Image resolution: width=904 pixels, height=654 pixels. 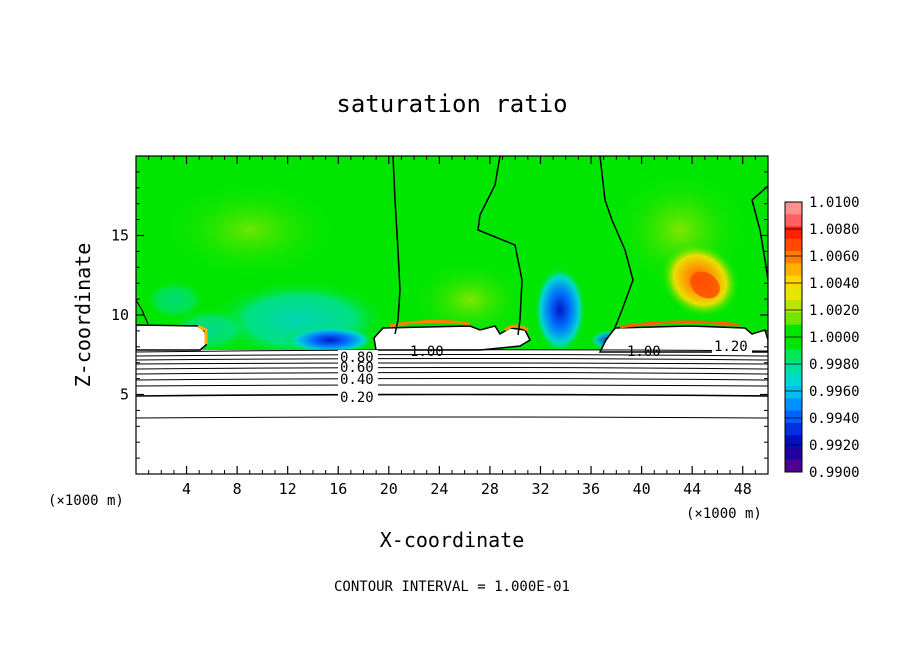 I want to click on contour-label: 0.80, so click(x=357, y=358).